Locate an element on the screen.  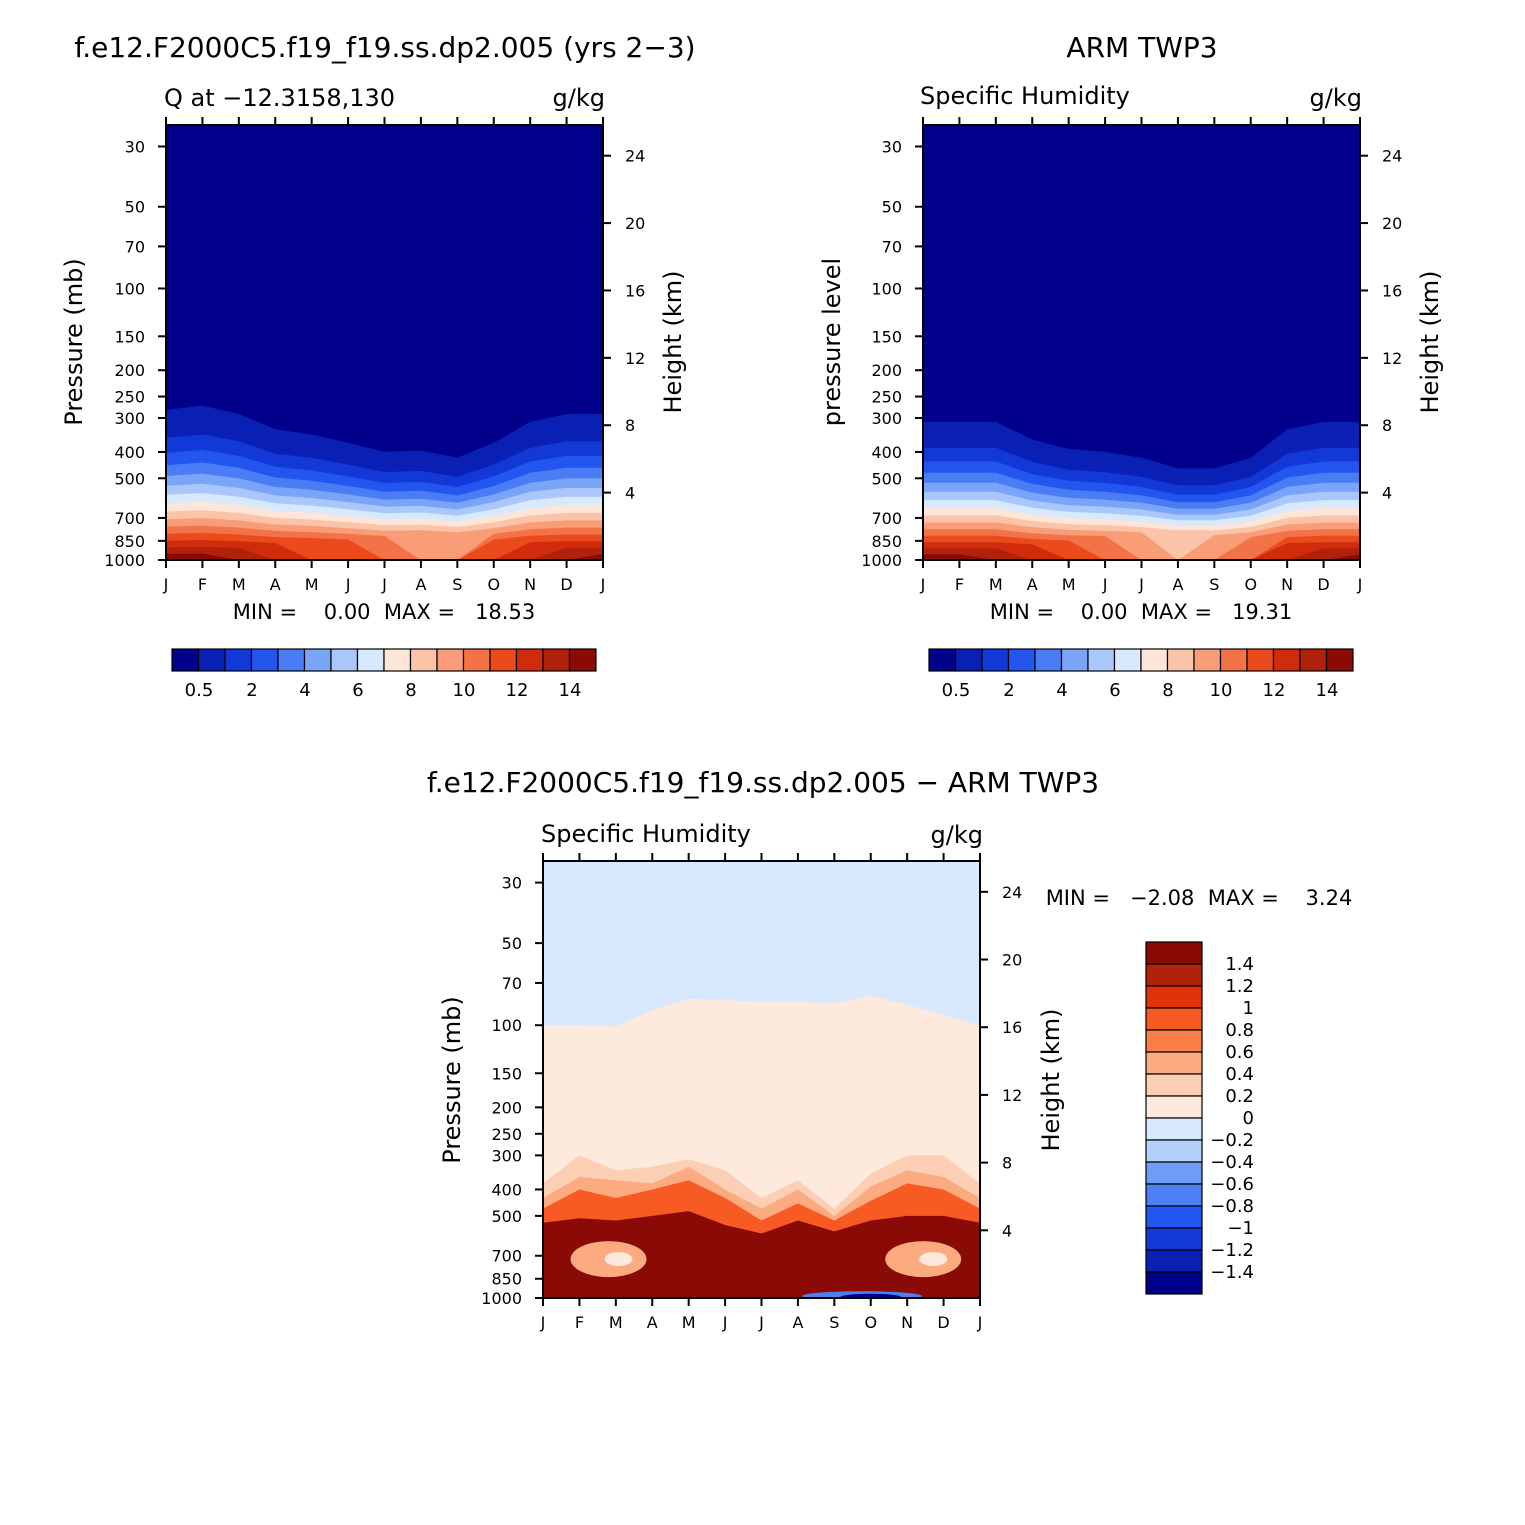
y-tick-label: 400 is located at coordinates (129, 452).